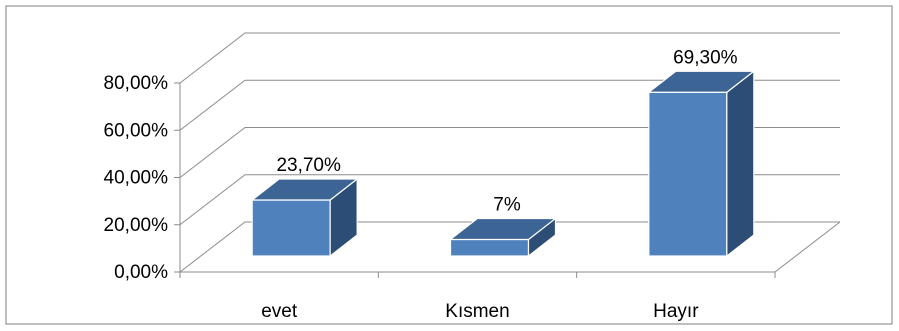 The height and width of the screenshot is (331, 899). I want to click on bar-kısmen, so click(503, 237).